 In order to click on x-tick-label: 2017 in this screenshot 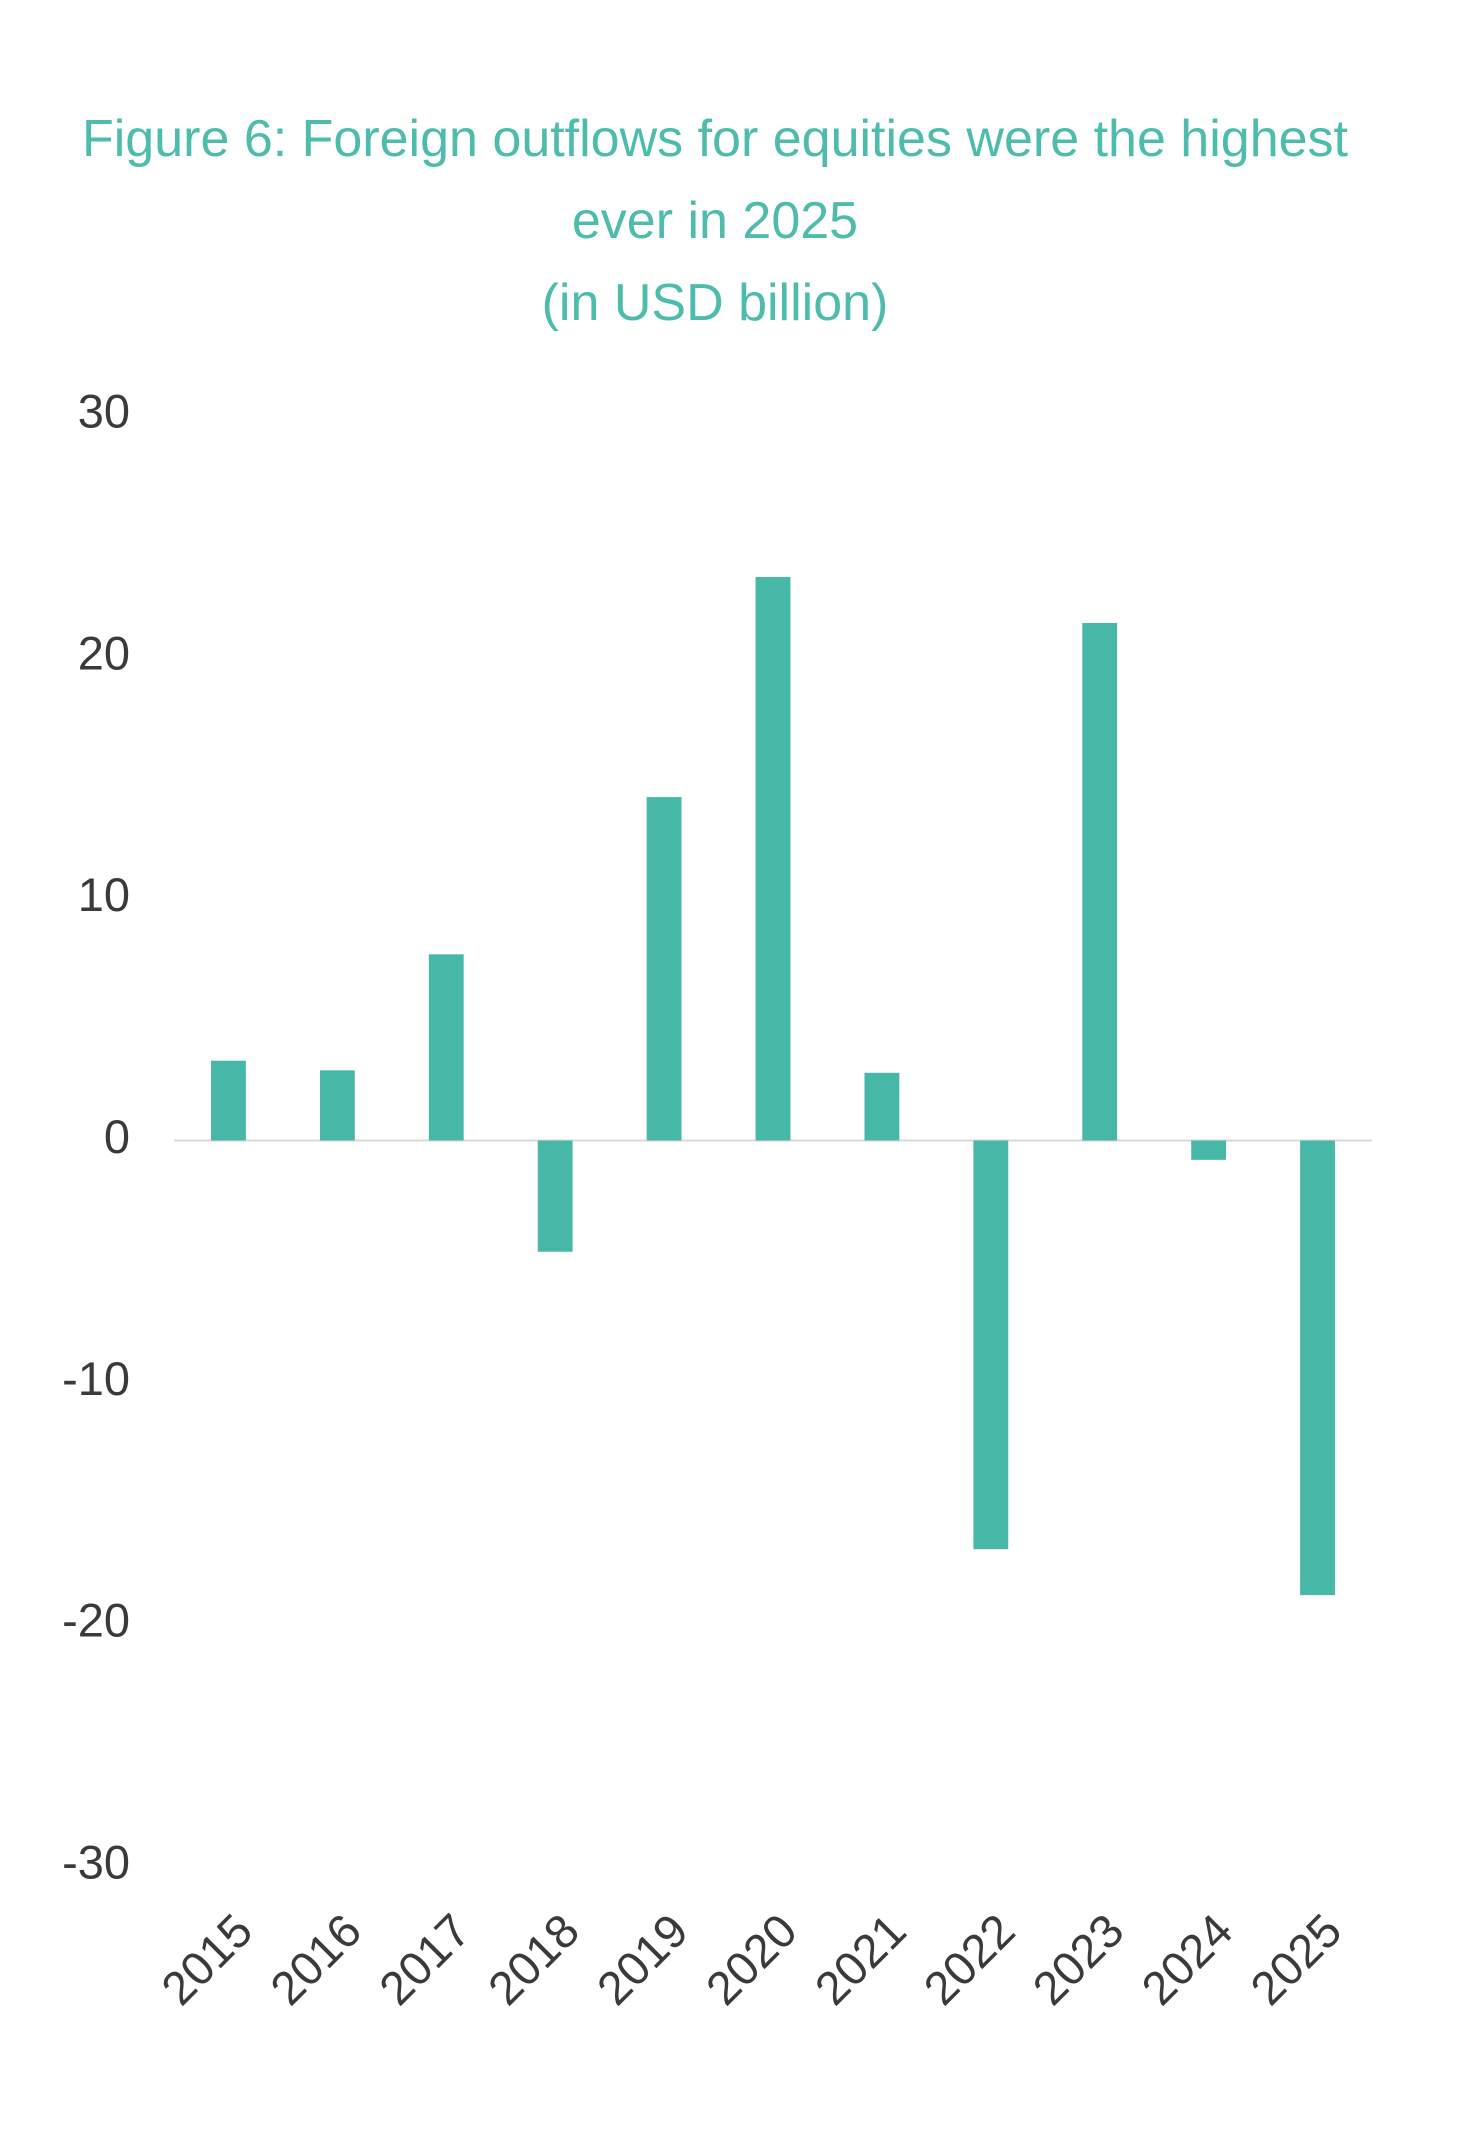, I will do `click(424, 1958)`.